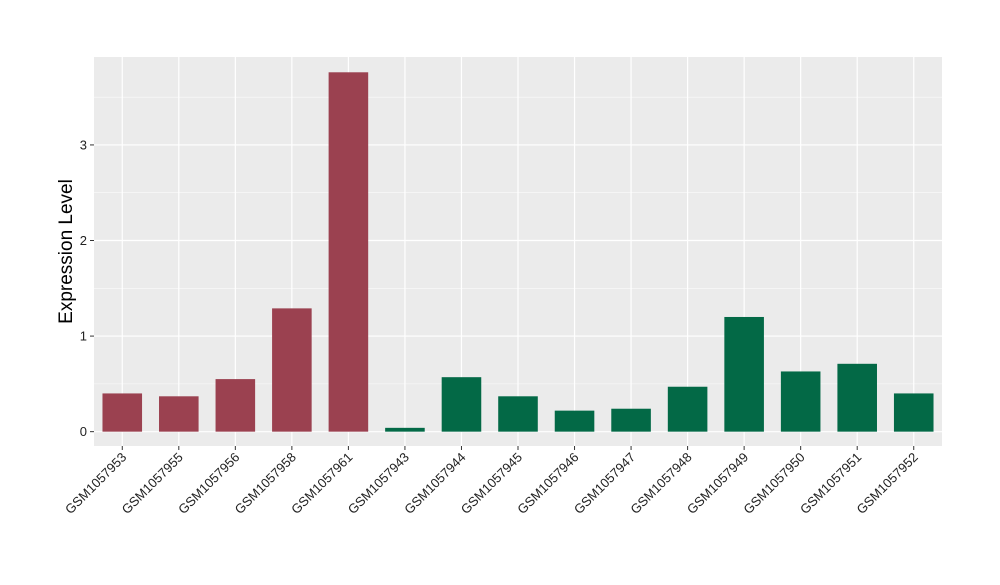 The width and height of the screenshot is (1000, 585). What do you see at coordinates (631, 420) in the screenshot?
I see `bar-GSM1057947` at bounding box center [631, 420].